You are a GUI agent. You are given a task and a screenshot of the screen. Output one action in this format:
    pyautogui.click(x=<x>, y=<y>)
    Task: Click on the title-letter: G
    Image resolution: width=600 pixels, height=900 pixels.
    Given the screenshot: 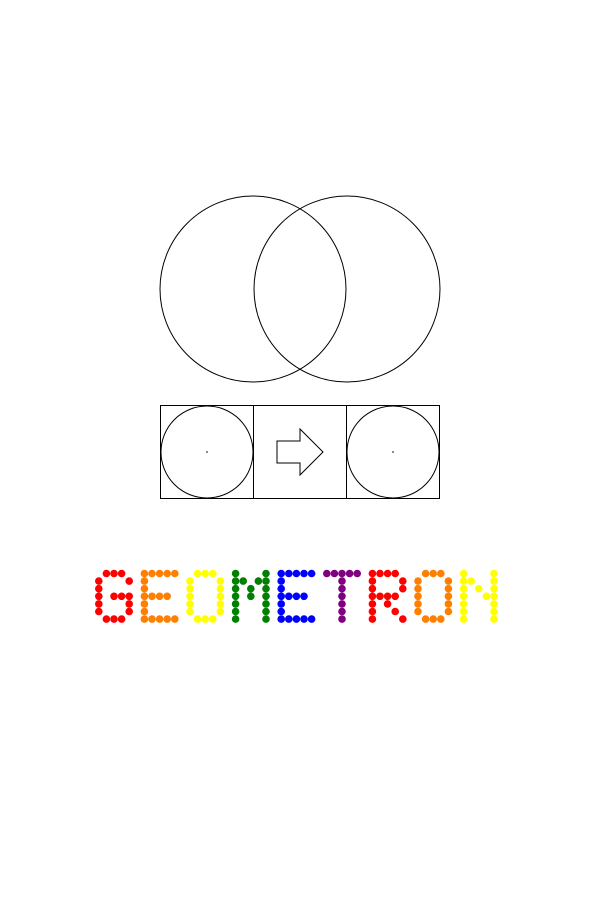 What is the action you would take?
    pyautogui.click(x=114, y=596)
    